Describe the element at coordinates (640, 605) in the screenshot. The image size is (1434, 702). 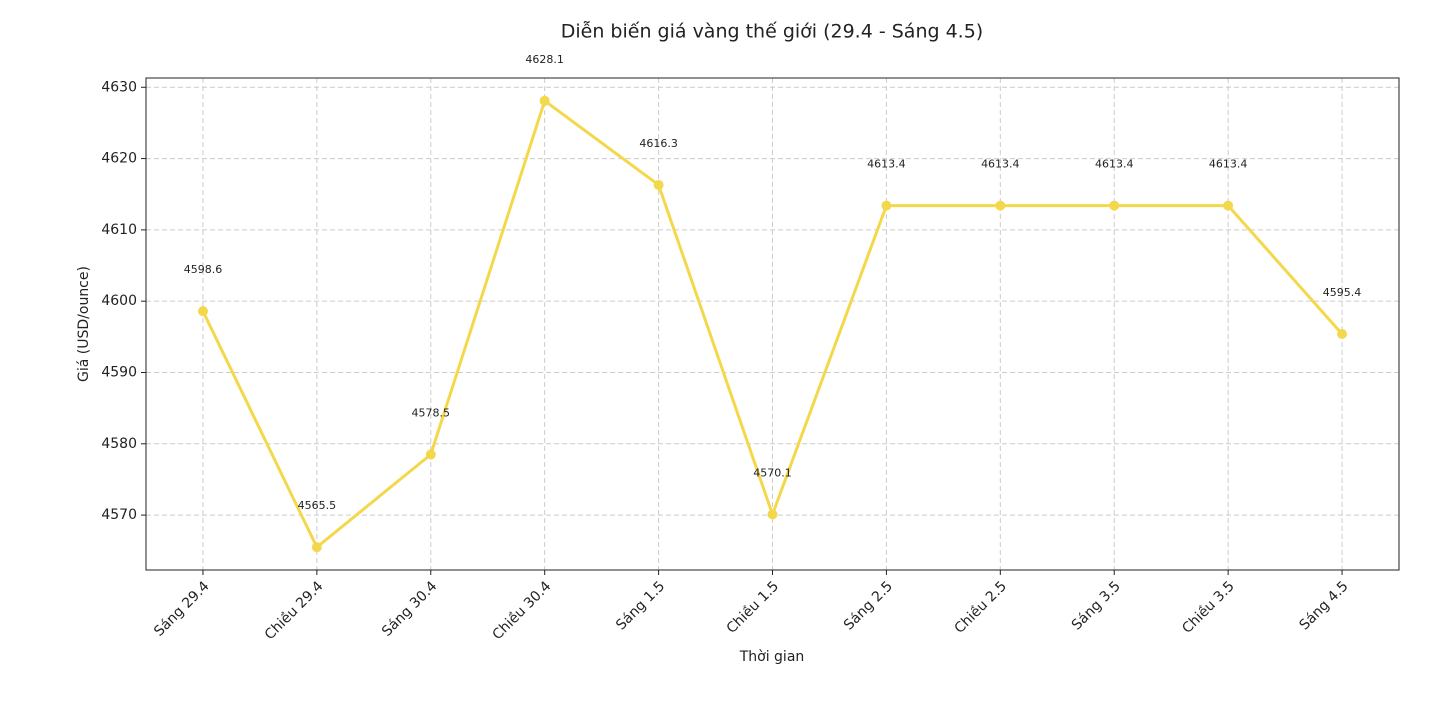
I see `x-tick-label: Sáng 1.5` at that location.